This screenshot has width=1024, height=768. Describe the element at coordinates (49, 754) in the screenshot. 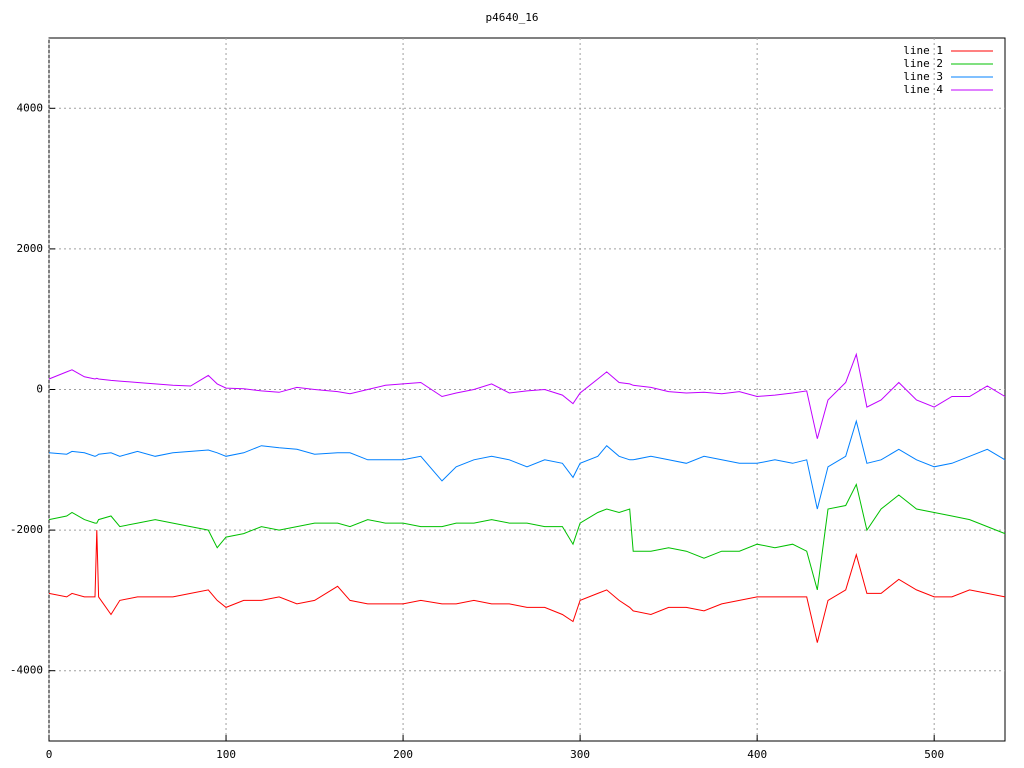

I see `x-tick-label: 0` at that location.